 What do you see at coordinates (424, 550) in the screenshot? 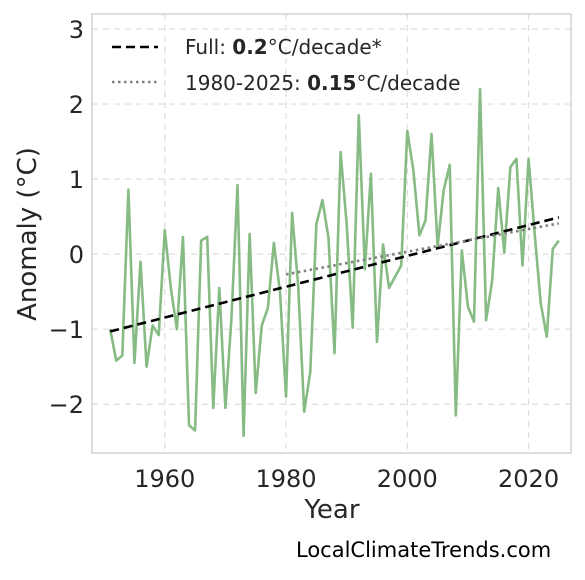
I see `watermark: LocalClimateTrends.com` at bounding box center [424, 550].